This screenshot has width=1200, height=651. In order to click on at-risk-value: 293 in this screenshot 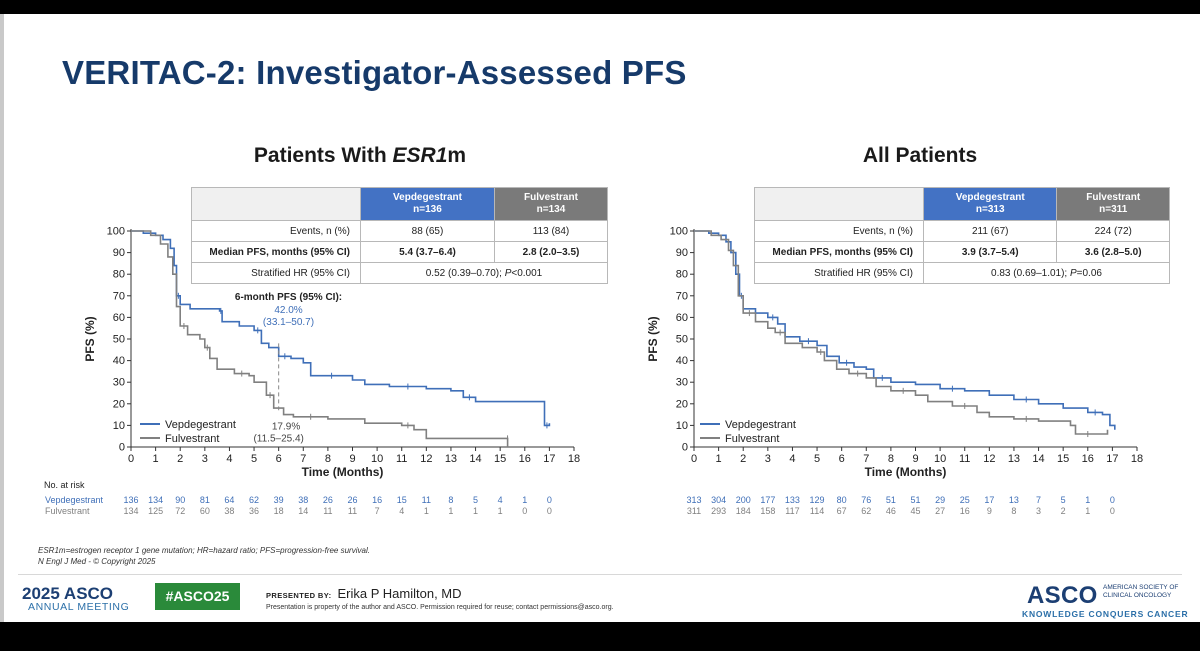, I will do `click(718, 511)`.